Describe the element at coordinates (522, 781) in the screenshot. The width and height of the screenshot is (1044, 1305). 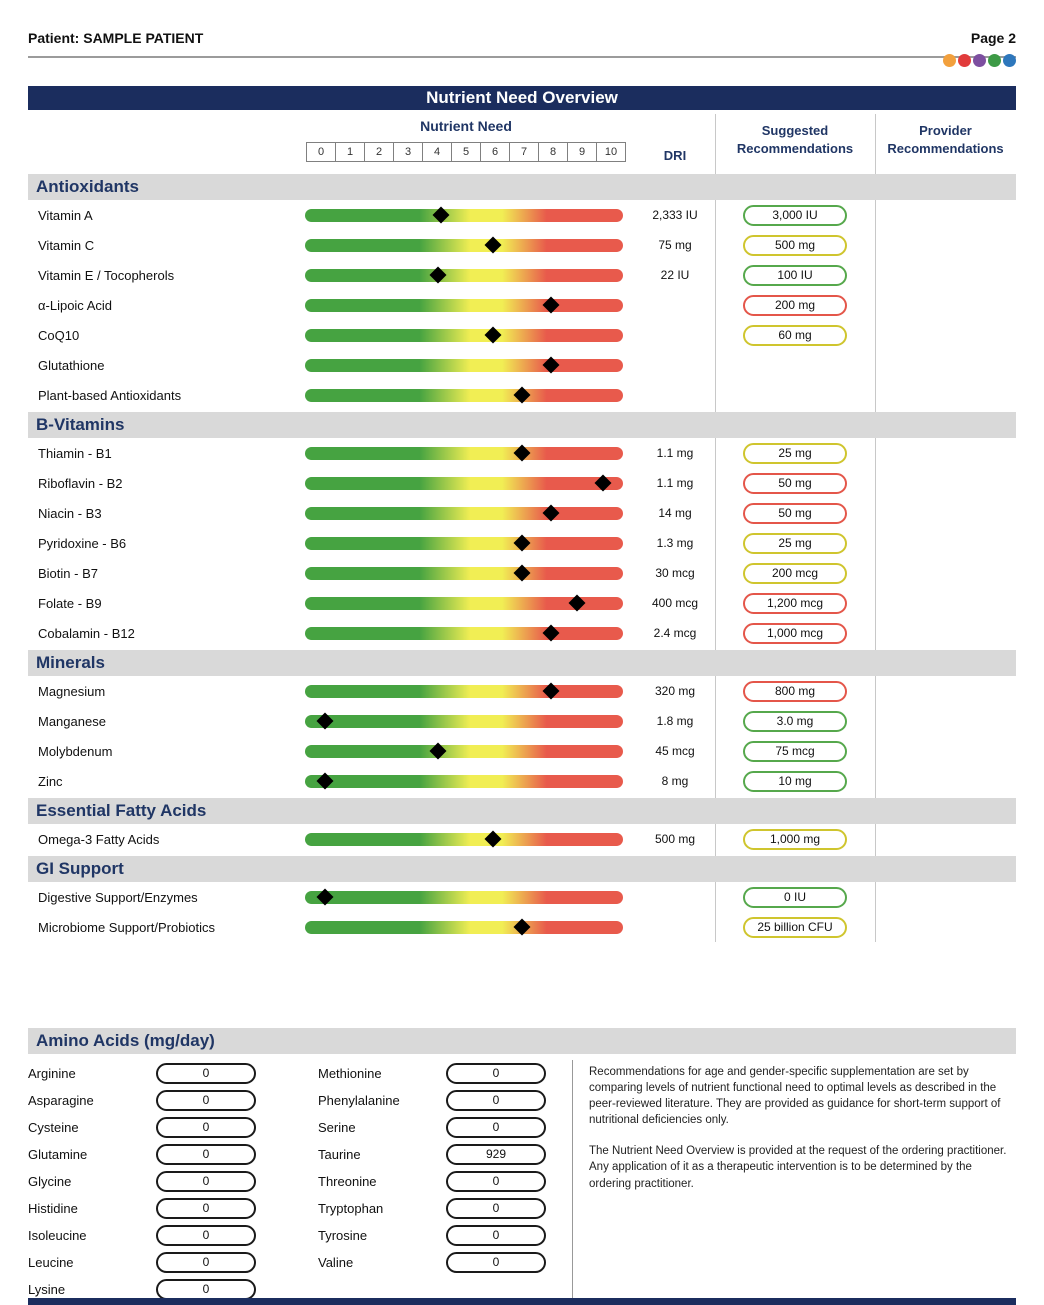
I see `nutrient-row: Zinc 8 mg 10 mg` at that location.